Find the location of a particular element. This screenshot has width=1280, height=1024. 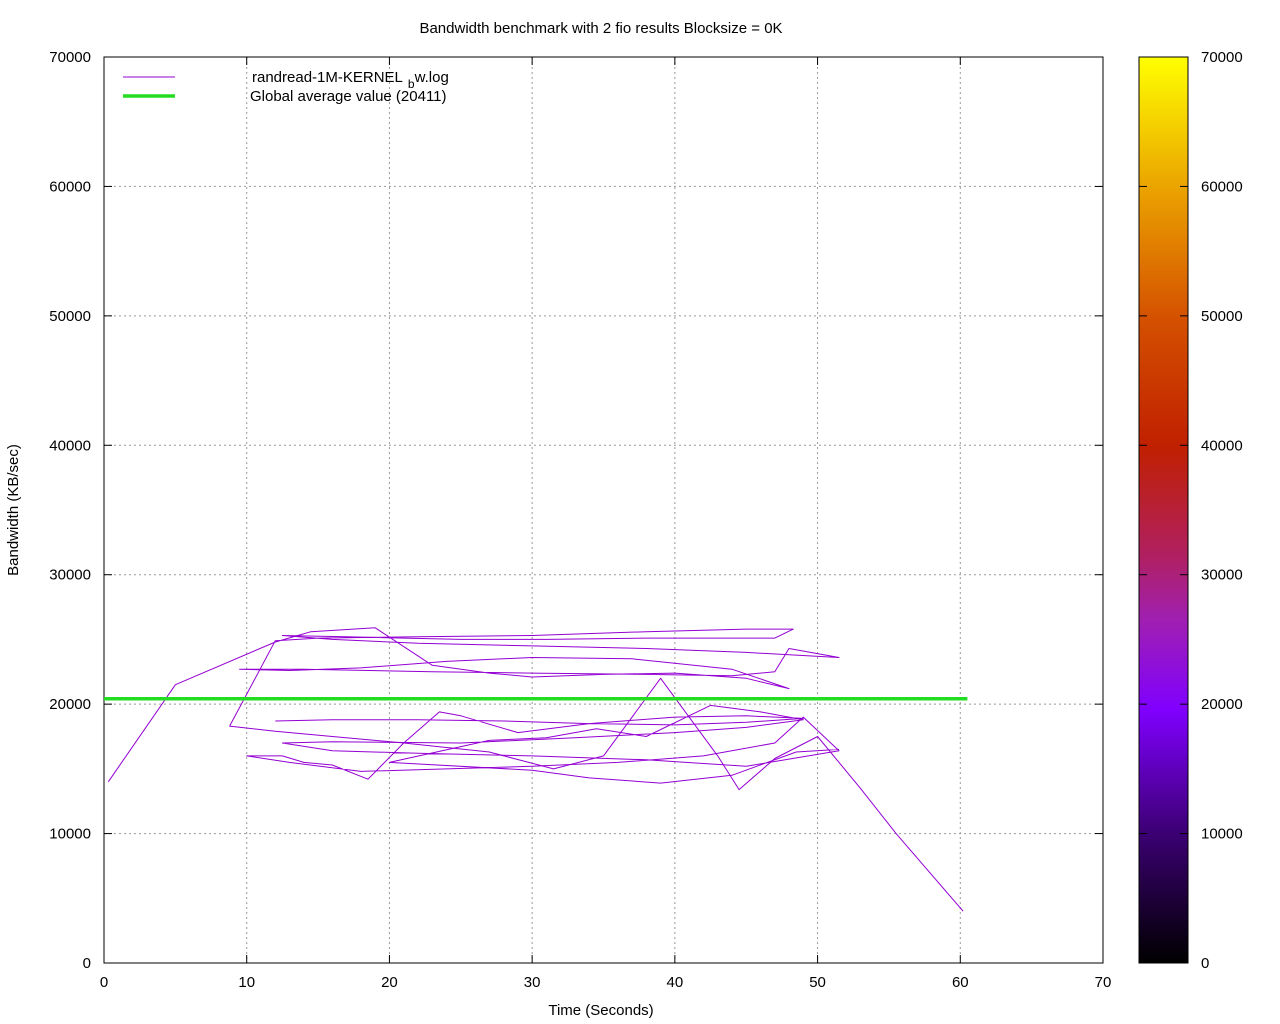

y-tick-label: 0 is located at coordinates (87, 963).